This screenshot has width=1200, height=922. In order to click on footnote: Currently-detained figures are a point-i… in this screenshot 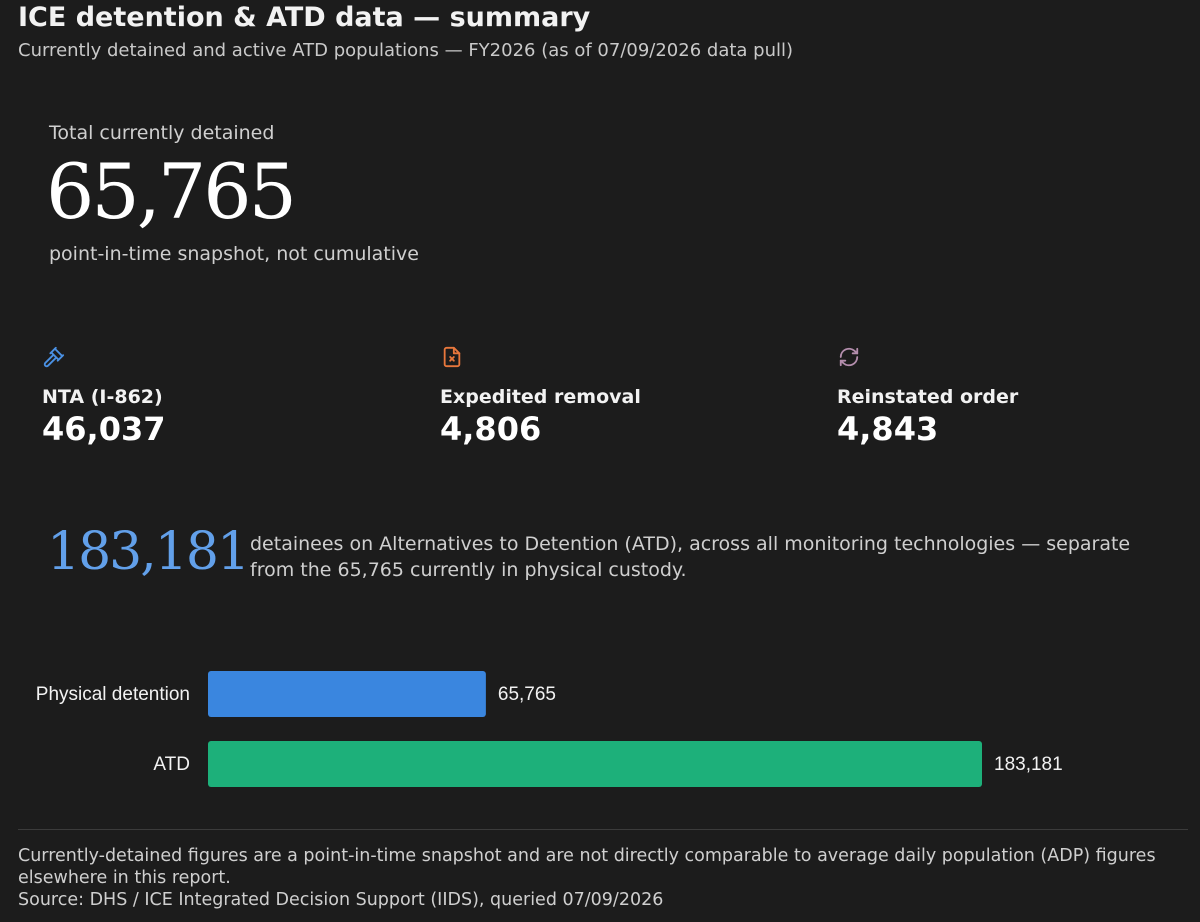, I will do `click(603, 879)`.